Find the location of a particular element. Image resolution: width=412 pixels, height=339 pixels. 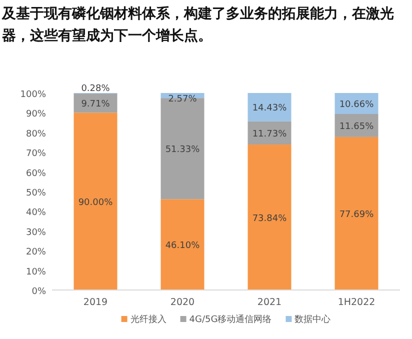

y-tick-label: 70% is located at coordinates (36, 154).